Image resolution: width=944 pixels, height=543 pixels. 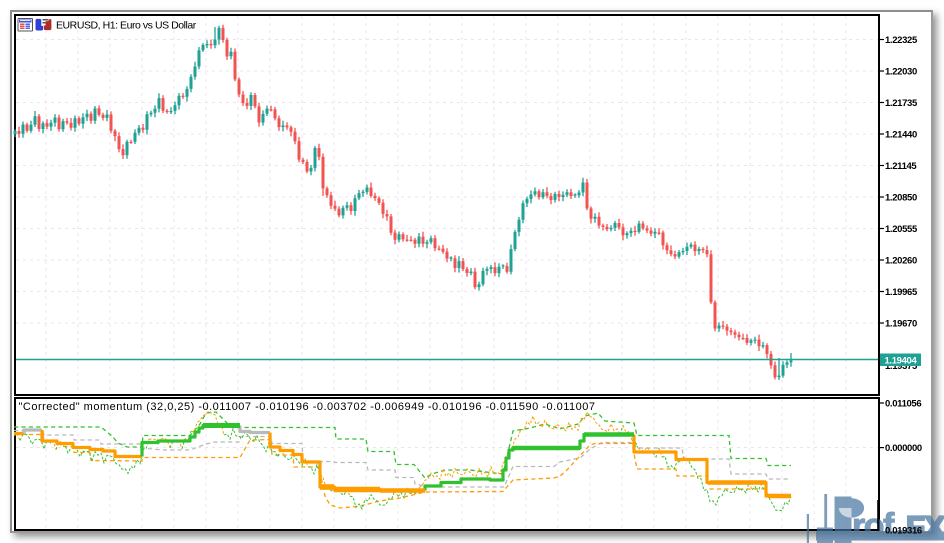 What do you see at coordinates (901, 198) in the screenshot?
I see `svg-text: 1.20850` at bounding box center [901, 198].